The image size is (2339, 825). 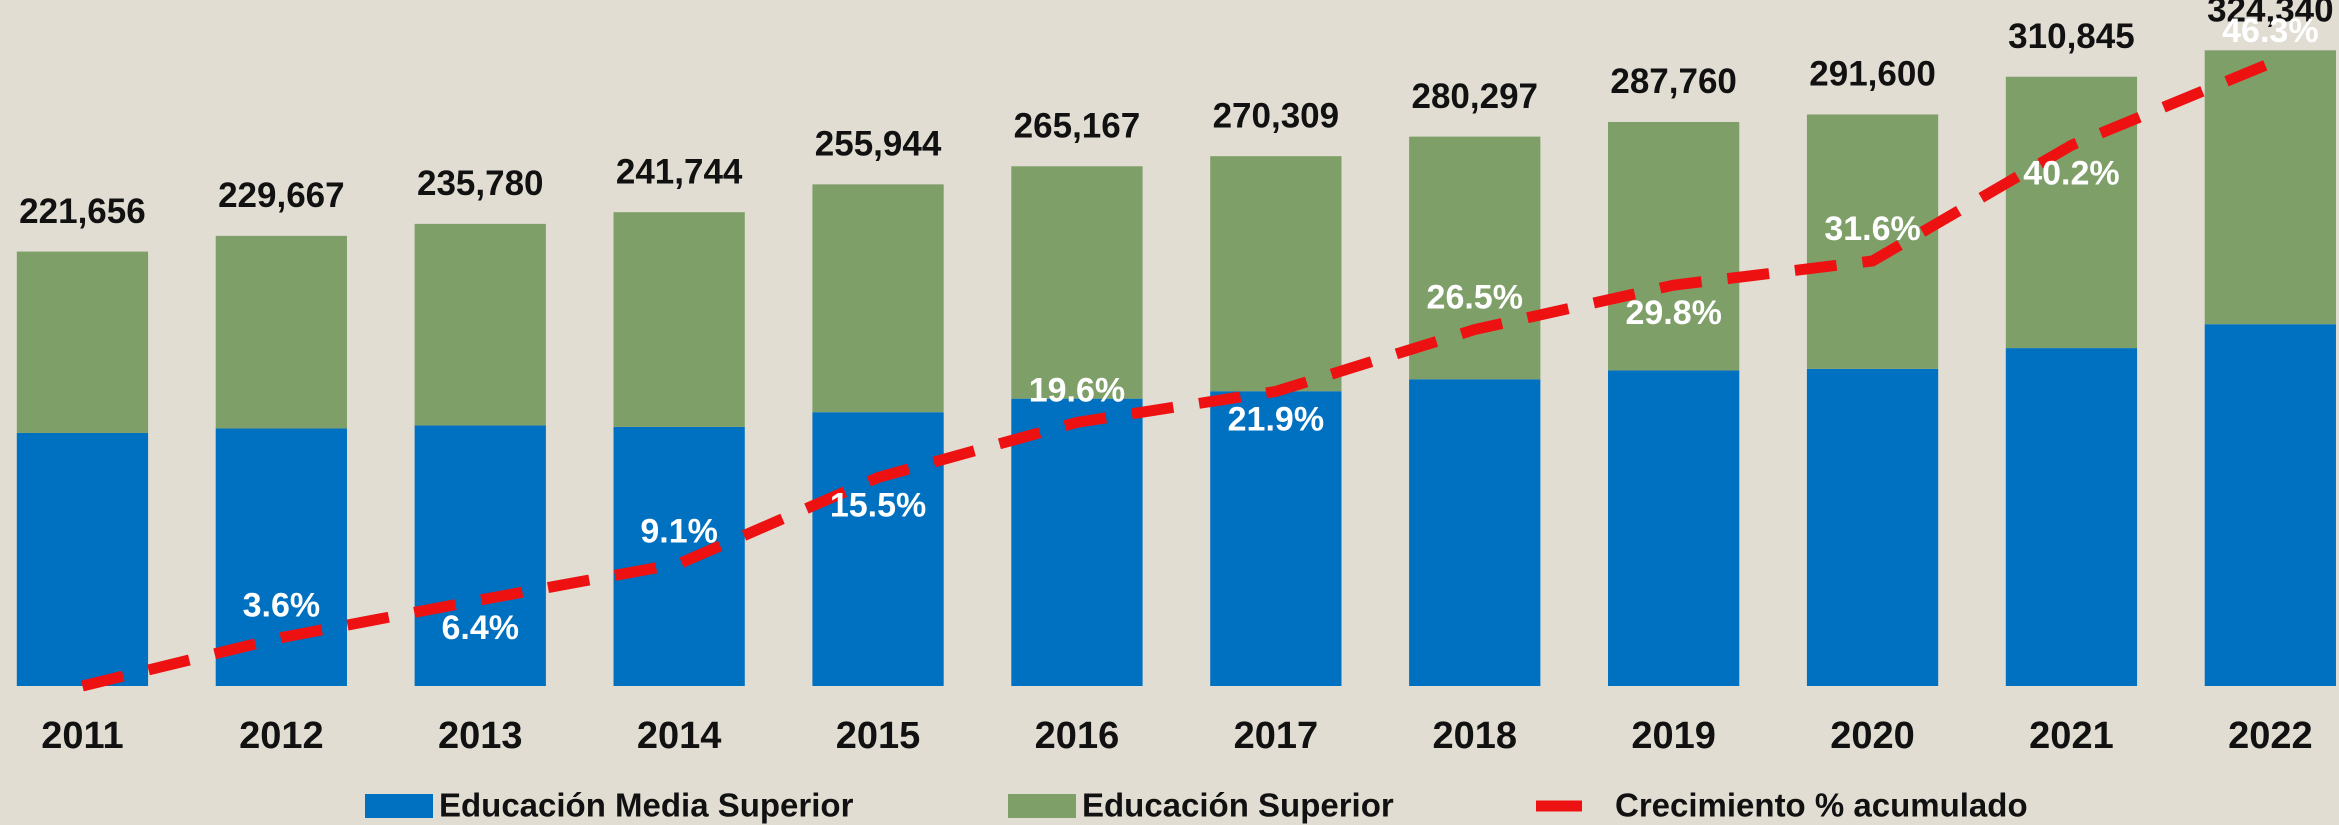 I want to click on x-tick-label: 2019, so click(x=1673, y=736).